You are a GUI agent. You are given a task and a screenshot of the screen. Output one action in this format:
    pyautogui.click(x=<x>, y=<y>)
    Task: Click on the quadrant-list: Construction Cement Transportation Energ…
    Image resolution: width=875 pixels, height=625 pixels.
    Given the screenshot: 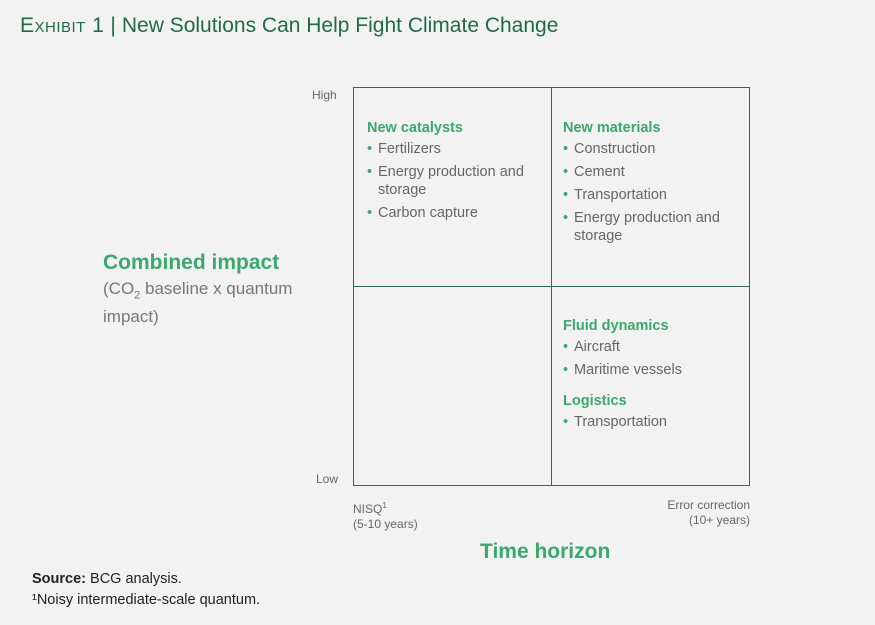 What is the action you would take?
    pyautogui.click(x=653, y=192)
    